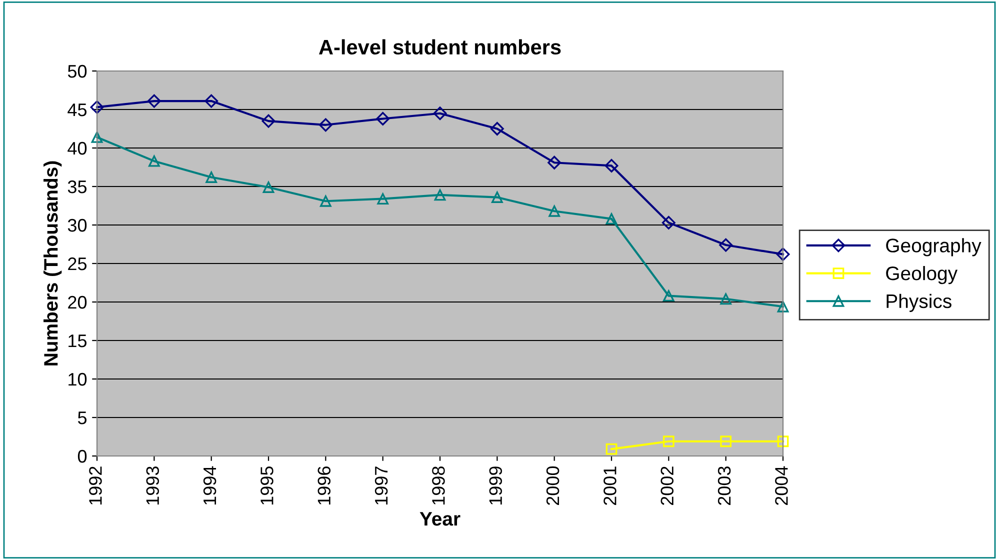  What do you see at coordinates (919, 303) in the screenshot?
I see `legend-label: Physics` at bounding box center [919, 303].